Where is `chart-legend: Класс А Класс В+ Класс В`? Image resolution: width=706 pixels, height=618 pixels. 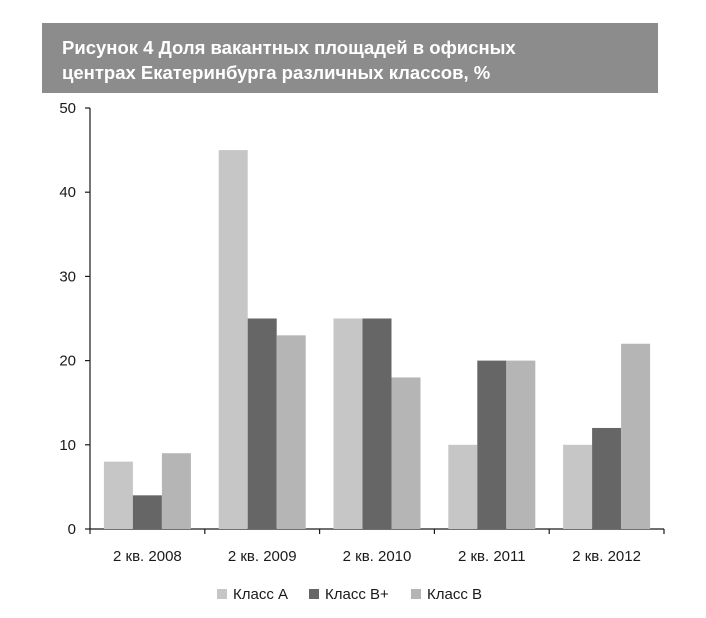
chart-legend: Класс А Класс В+ Класс В is located at coordinates (353, 594).